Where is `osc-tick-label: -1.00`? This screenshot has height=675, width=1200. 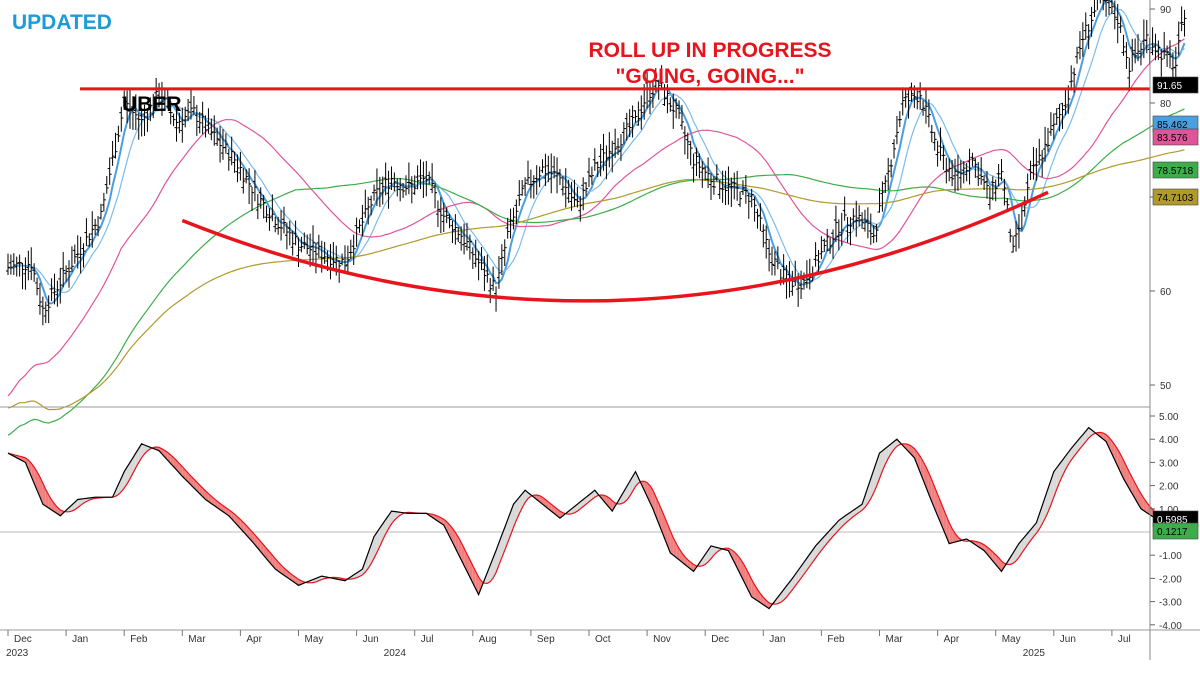
osc-tick-label: -1.00 is located at coordinates (1170, 556).